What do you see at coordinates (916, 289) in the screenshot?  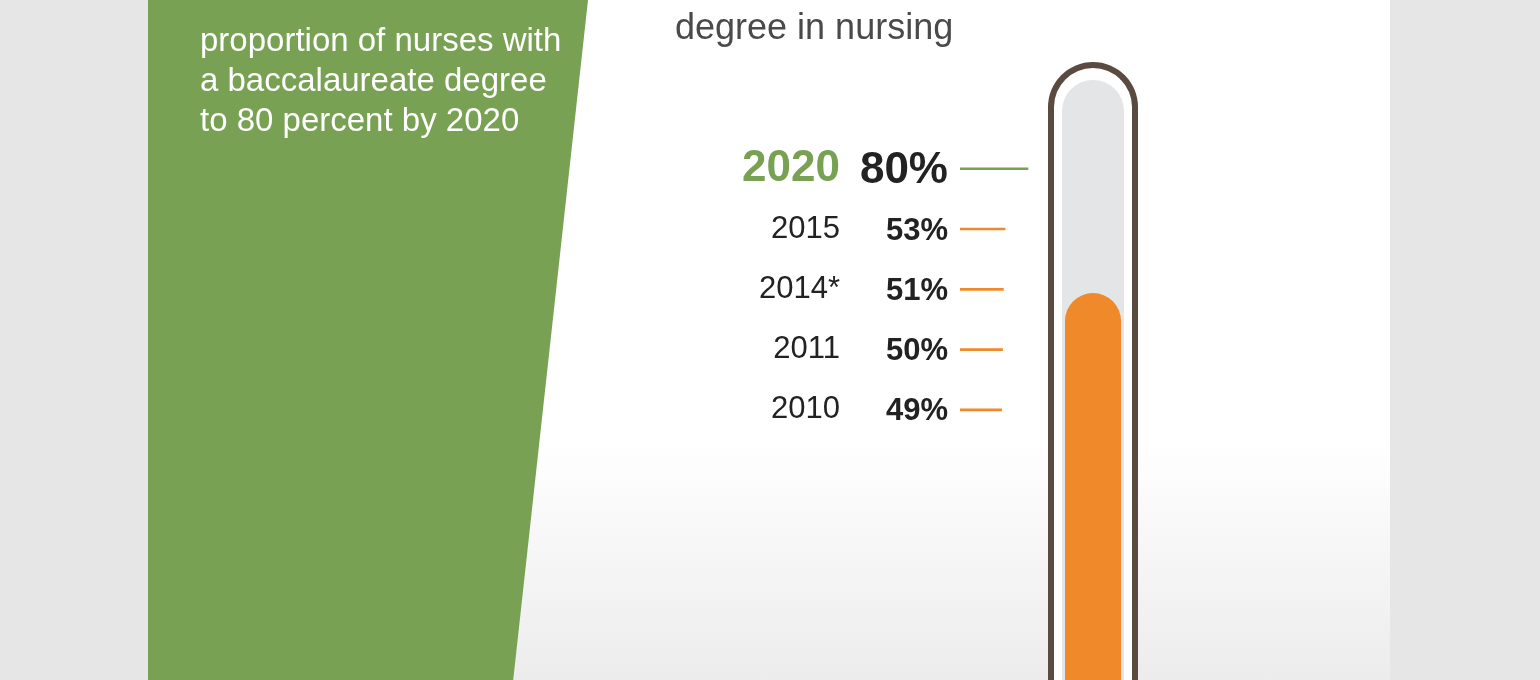 I see `data-label: 51%` at bounding box center [916, 289].